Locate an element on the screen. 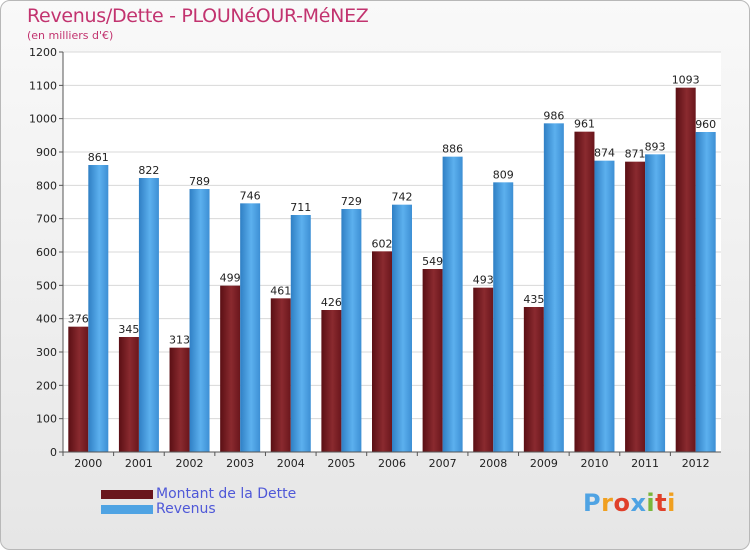 The width and height of the screenshot is (750, 550). value-label-revenus-2002: 789 is located at coordinates (199, 181).